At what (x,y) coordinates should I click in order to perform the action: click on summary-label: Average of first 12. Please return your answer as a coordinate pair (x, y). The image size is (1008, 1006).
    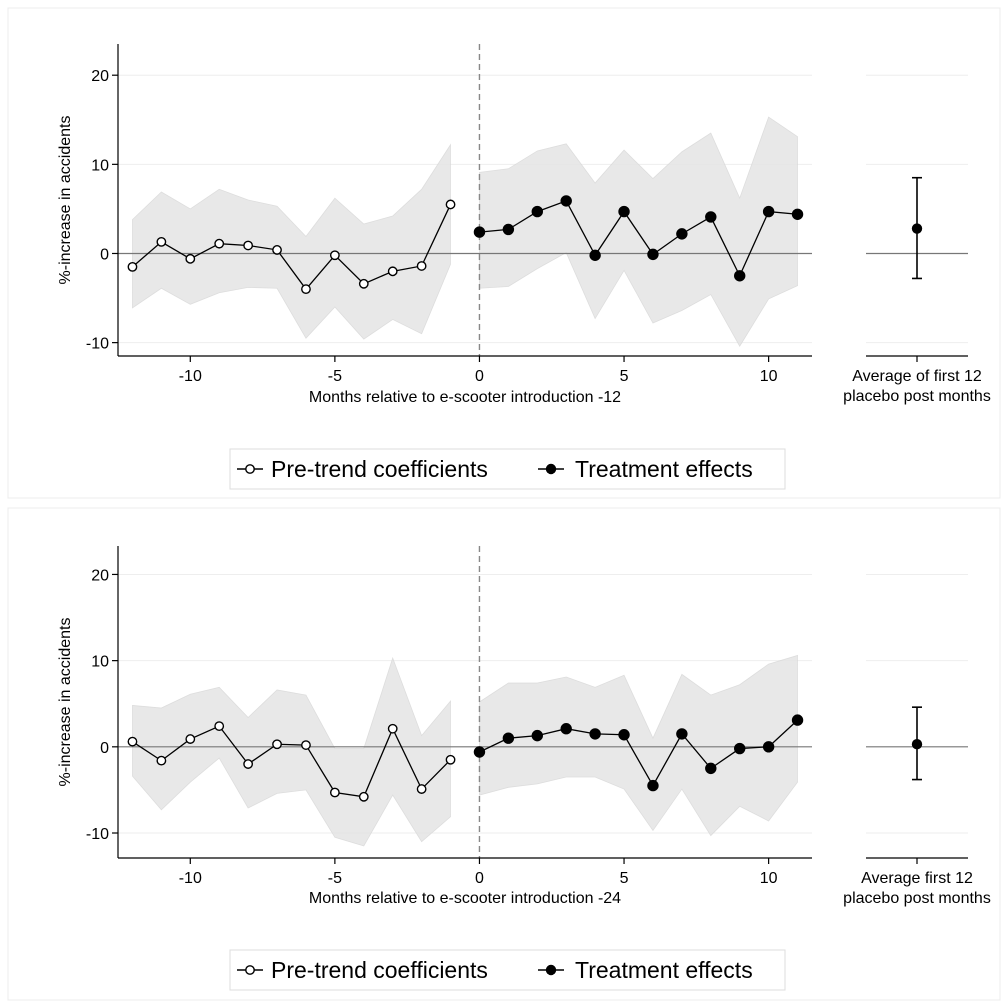
    Looking at the image, I should click on (917, 376).